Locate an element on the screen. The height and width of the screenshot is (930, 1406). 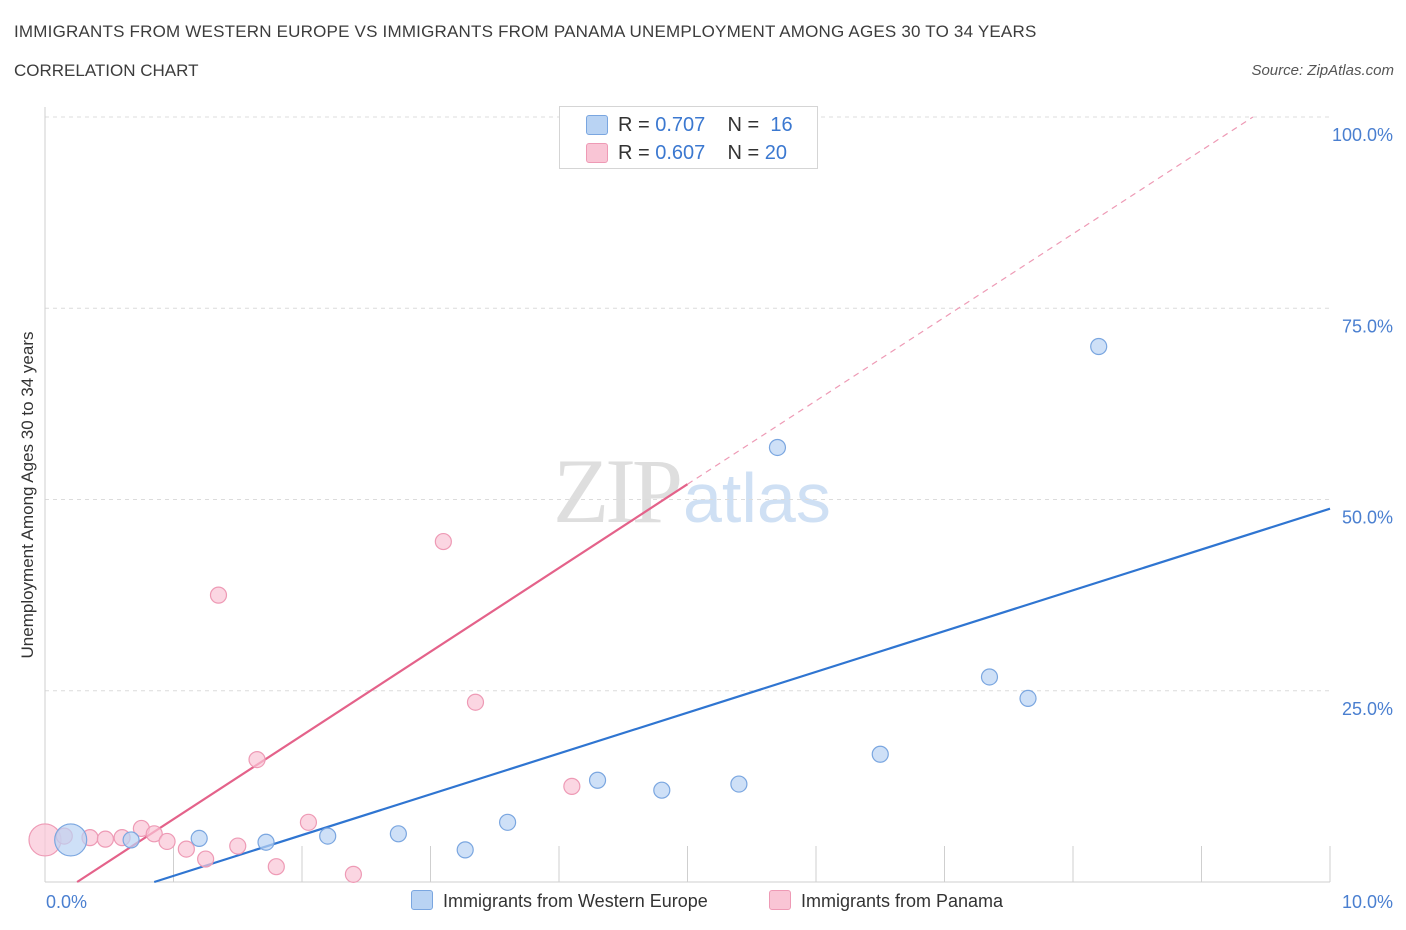
series-name-western-europe: Immigrants from Western Europe is located at coordinates (575, 901).